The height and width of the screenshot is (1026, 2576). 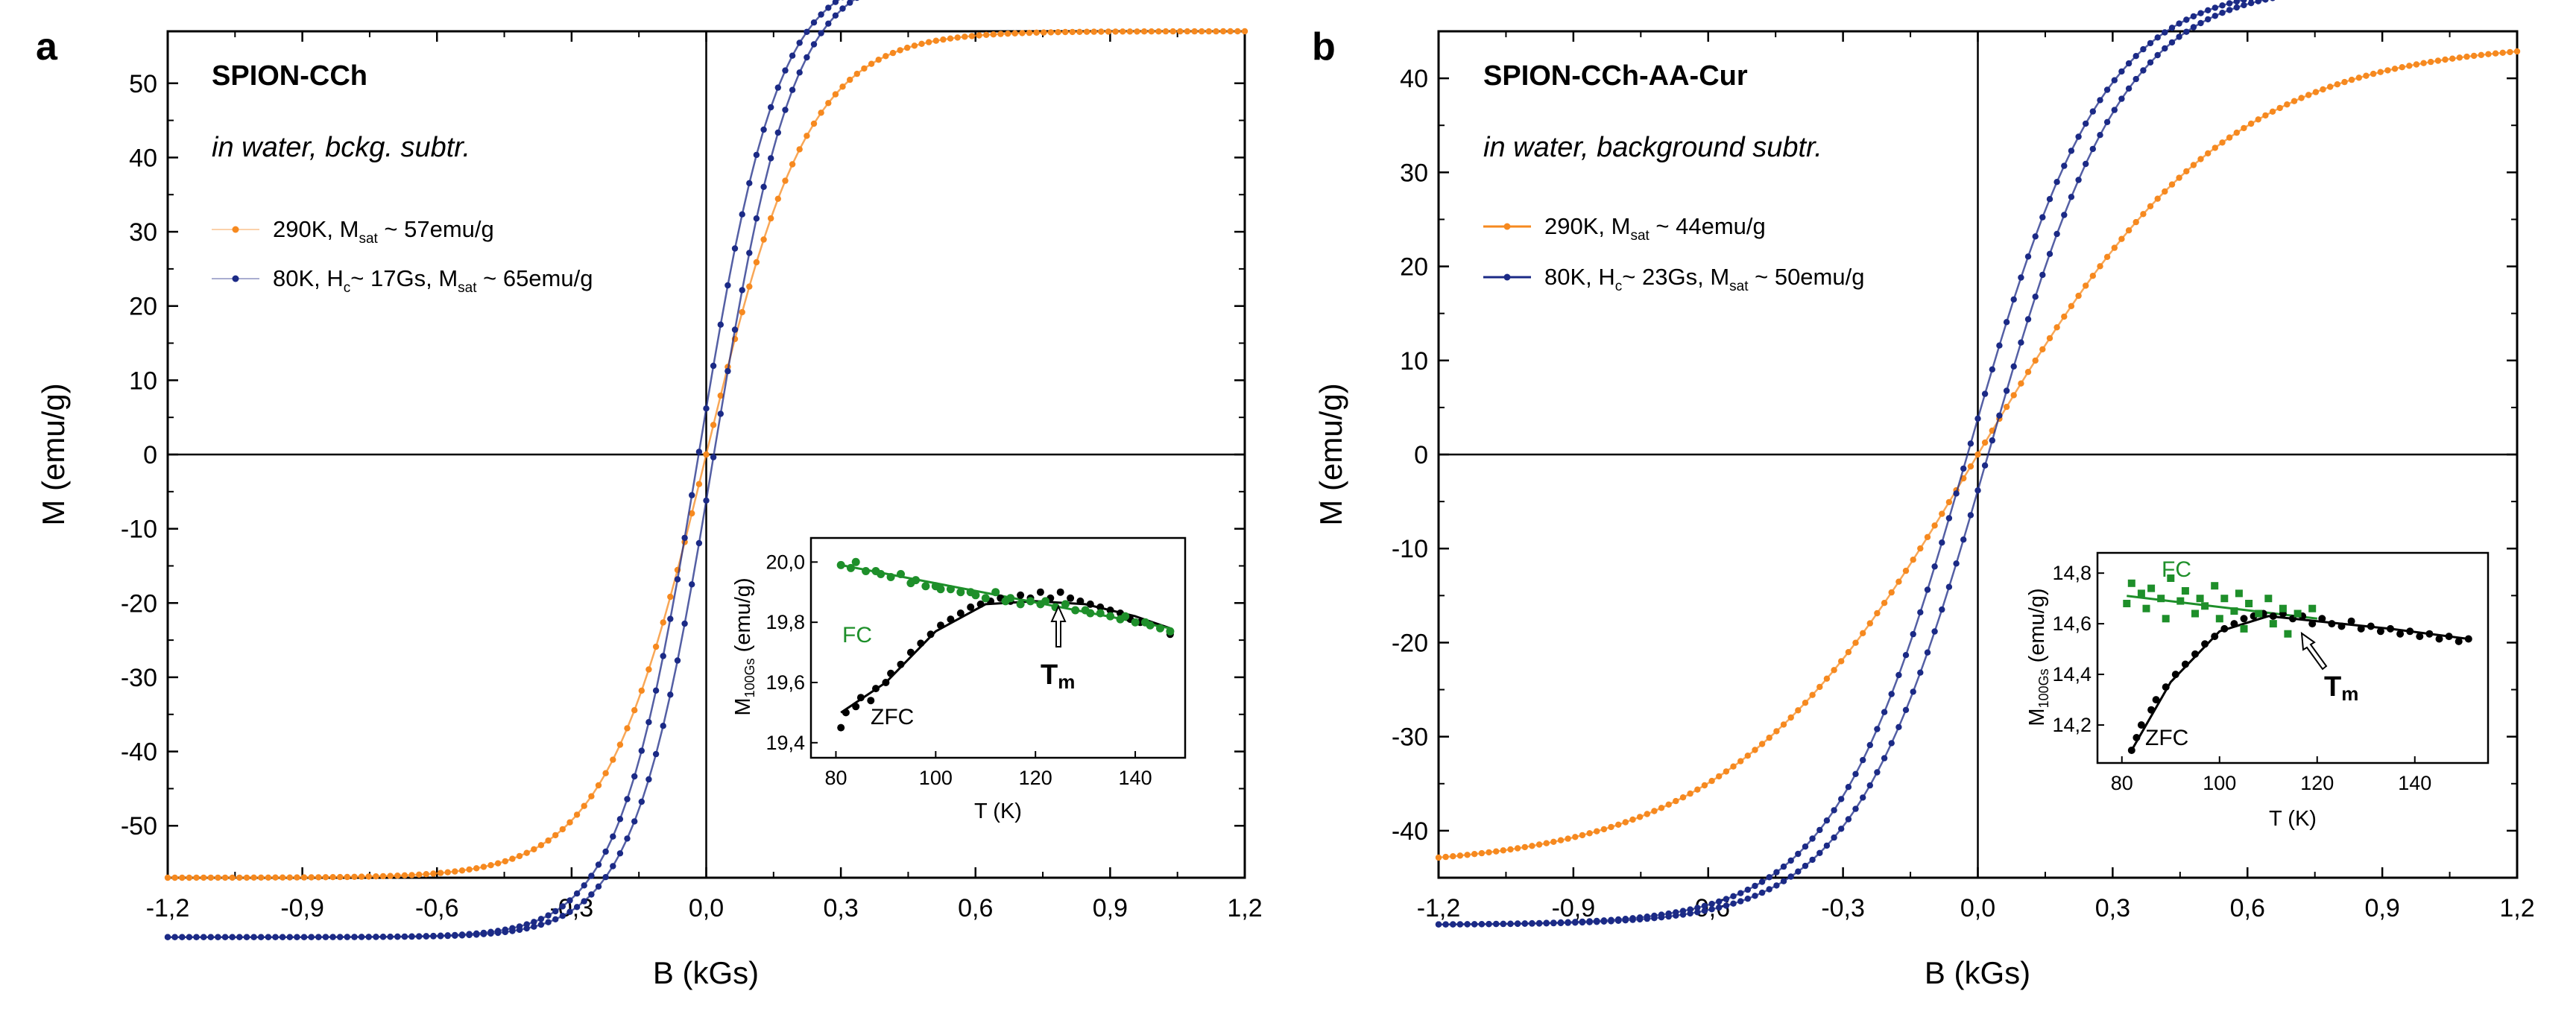 I want to click on x-tick-label: 0,3, so click(x=841, y=908).